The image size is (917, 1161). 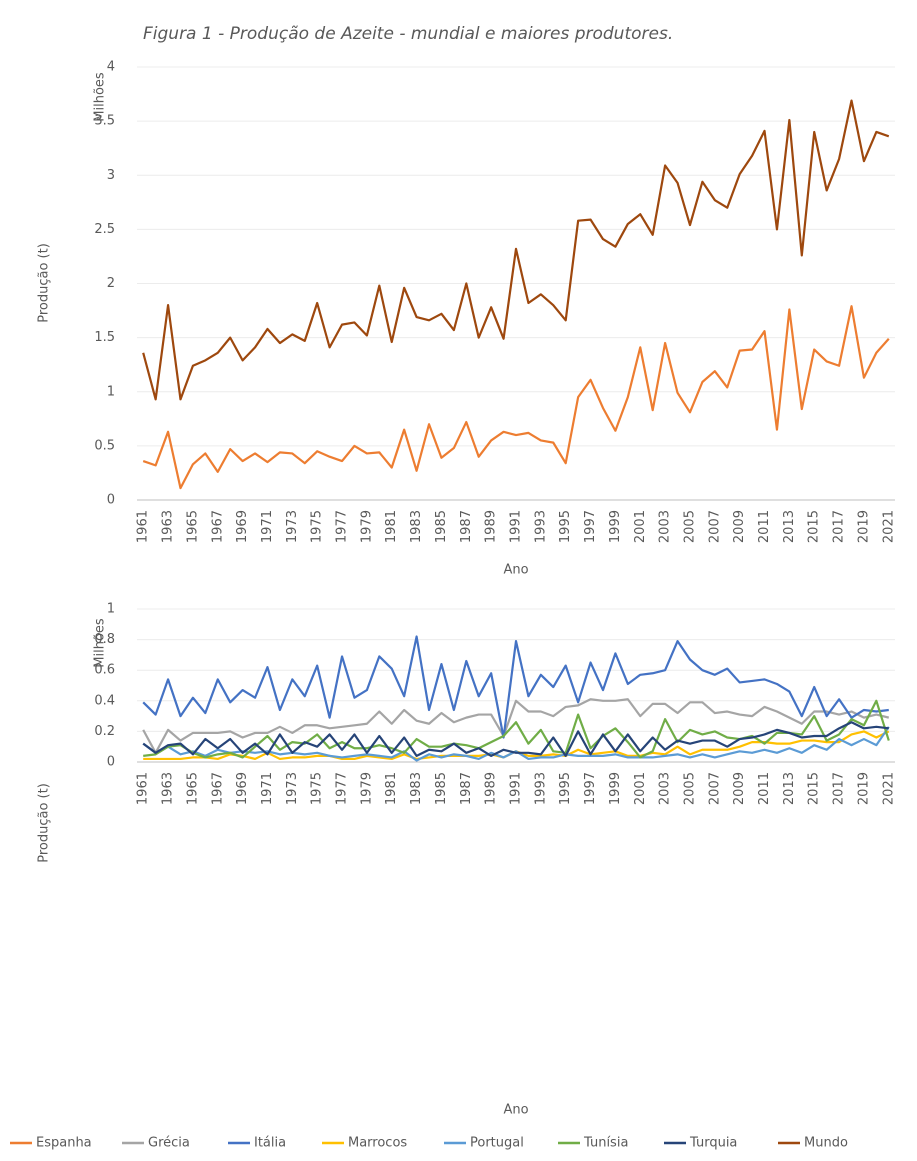 I want to click on y-tick-label: 2, so click(x=111, y=283).